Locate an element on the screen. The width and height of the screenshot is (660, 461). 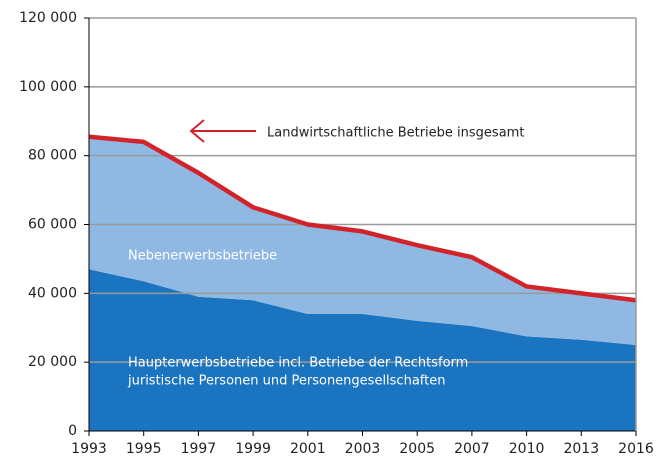
total-label: Landwirtschaftliche Betriebe insgesamt is located at coordinates (395, 133).